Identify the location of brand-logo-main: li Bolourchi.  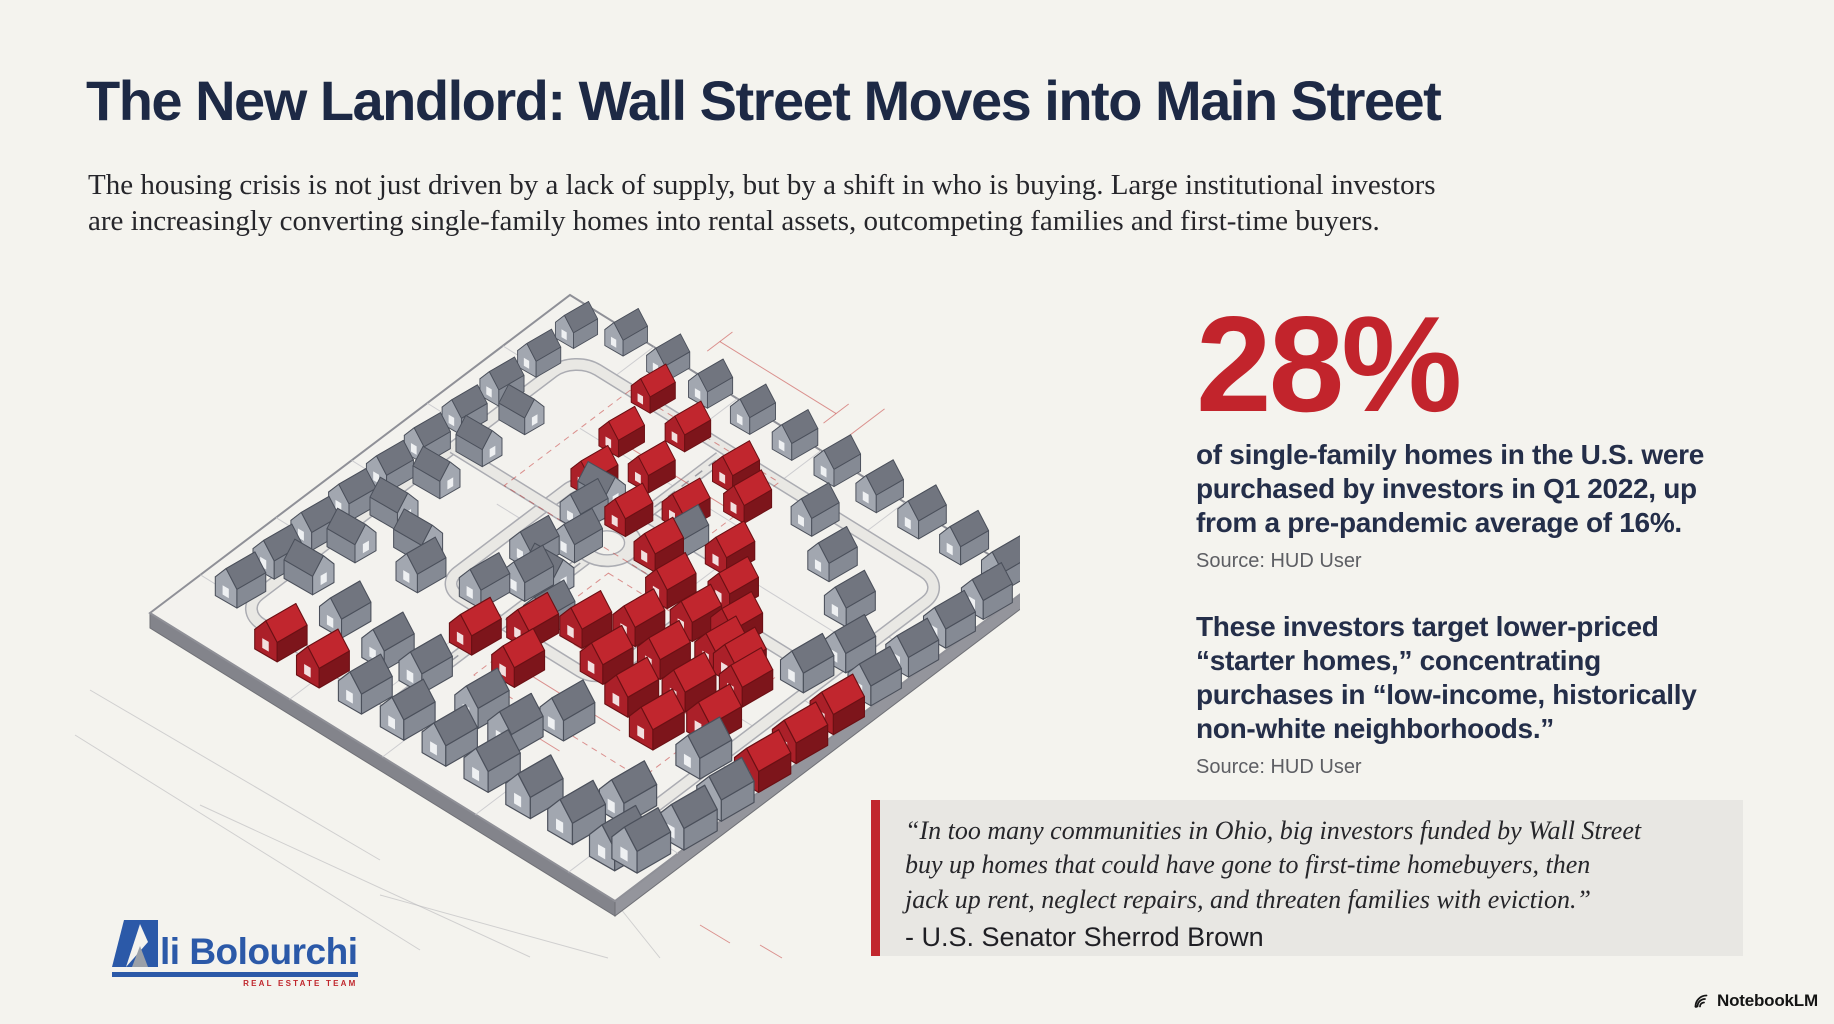
(235, 948).